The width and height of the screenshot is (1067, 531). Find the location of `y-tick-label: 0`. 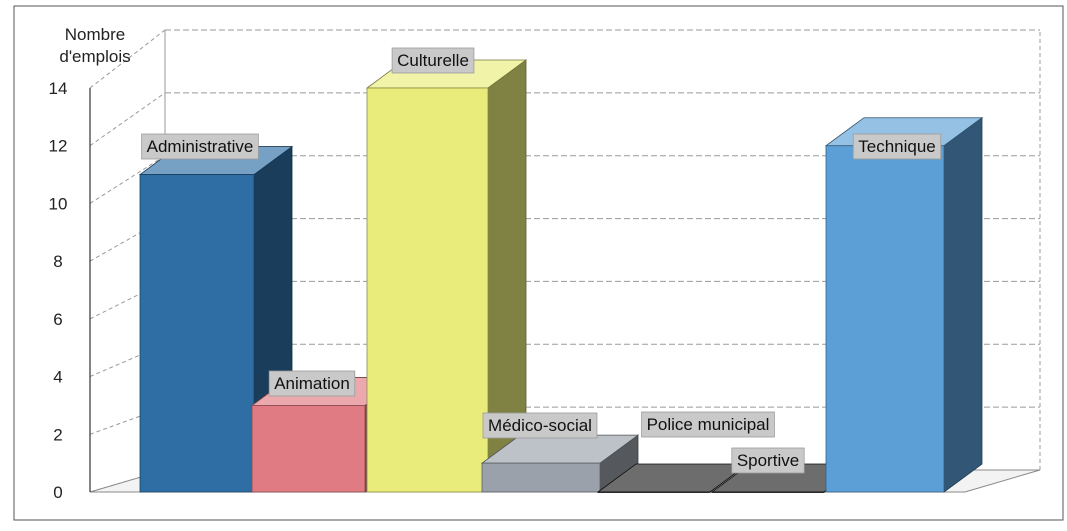

y-tick-label: 0 is located at coordinates (57, 492).